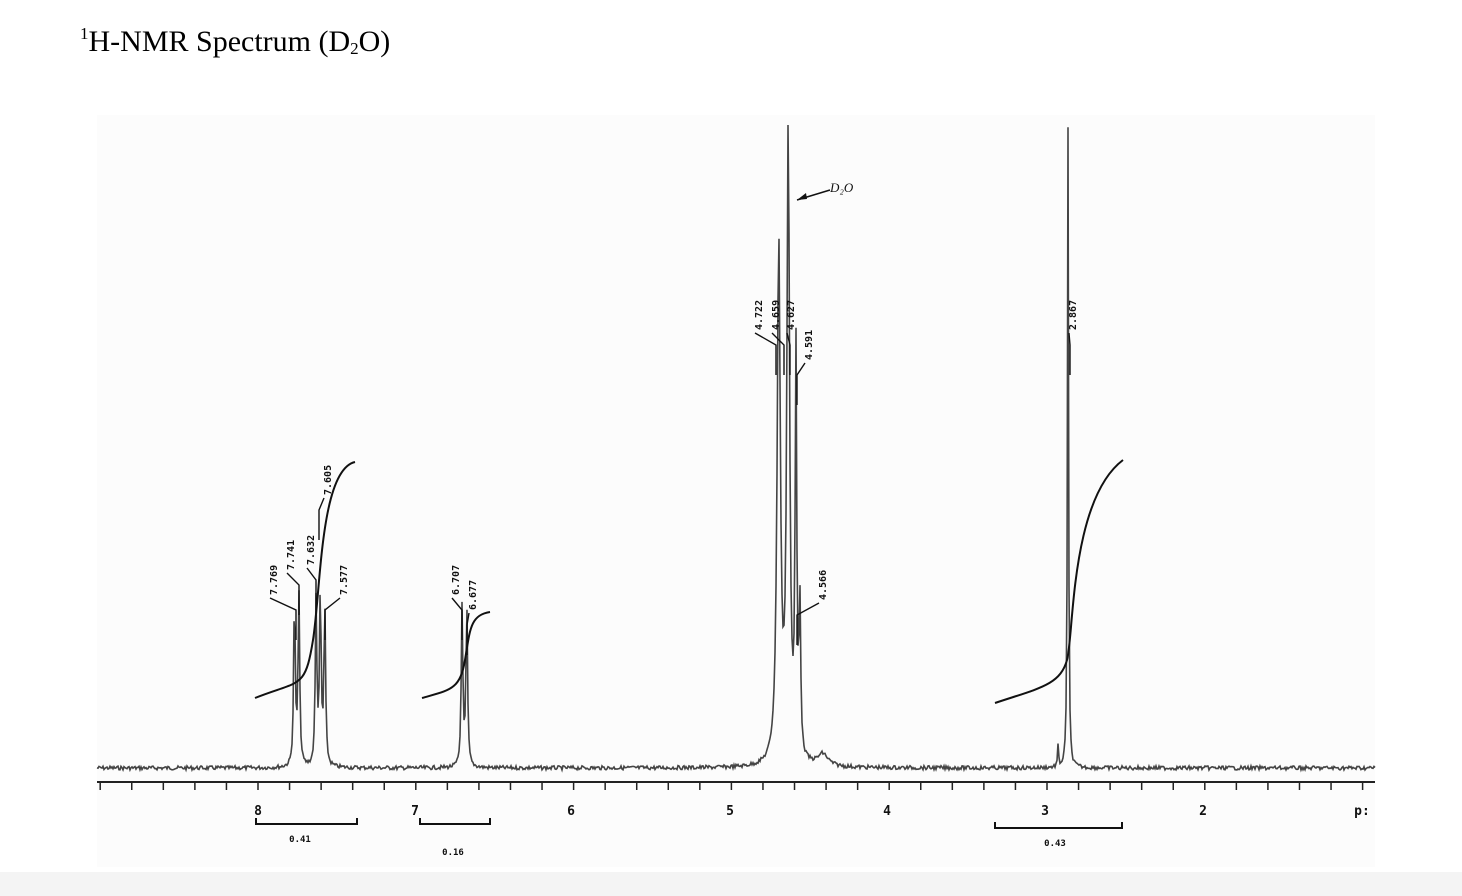 This screenshot has width=1462, height=896. Describe the element at coordinates (84, 33) in the screenshot. I see `title-superscript: 1` at that location.